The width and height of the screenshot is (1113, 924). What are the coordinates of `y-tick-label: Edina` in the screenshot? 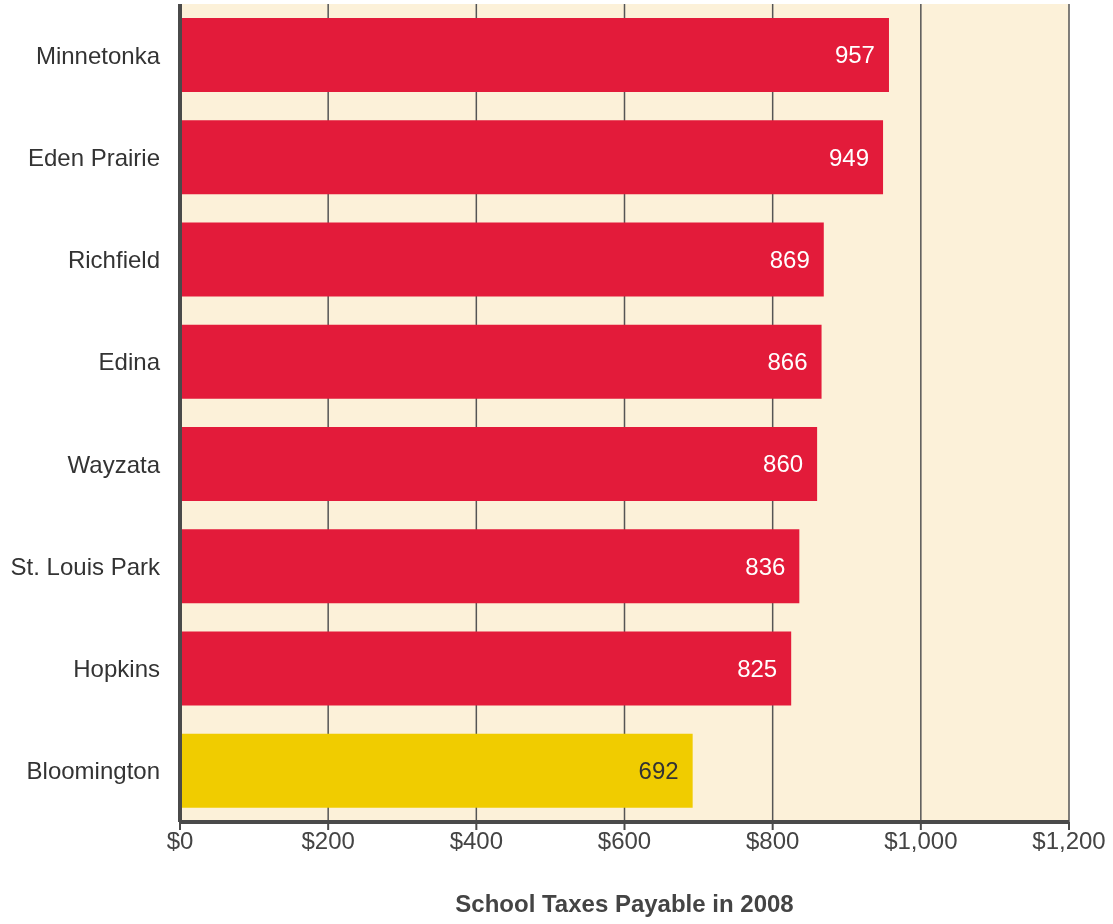 It's located at (129, 362).